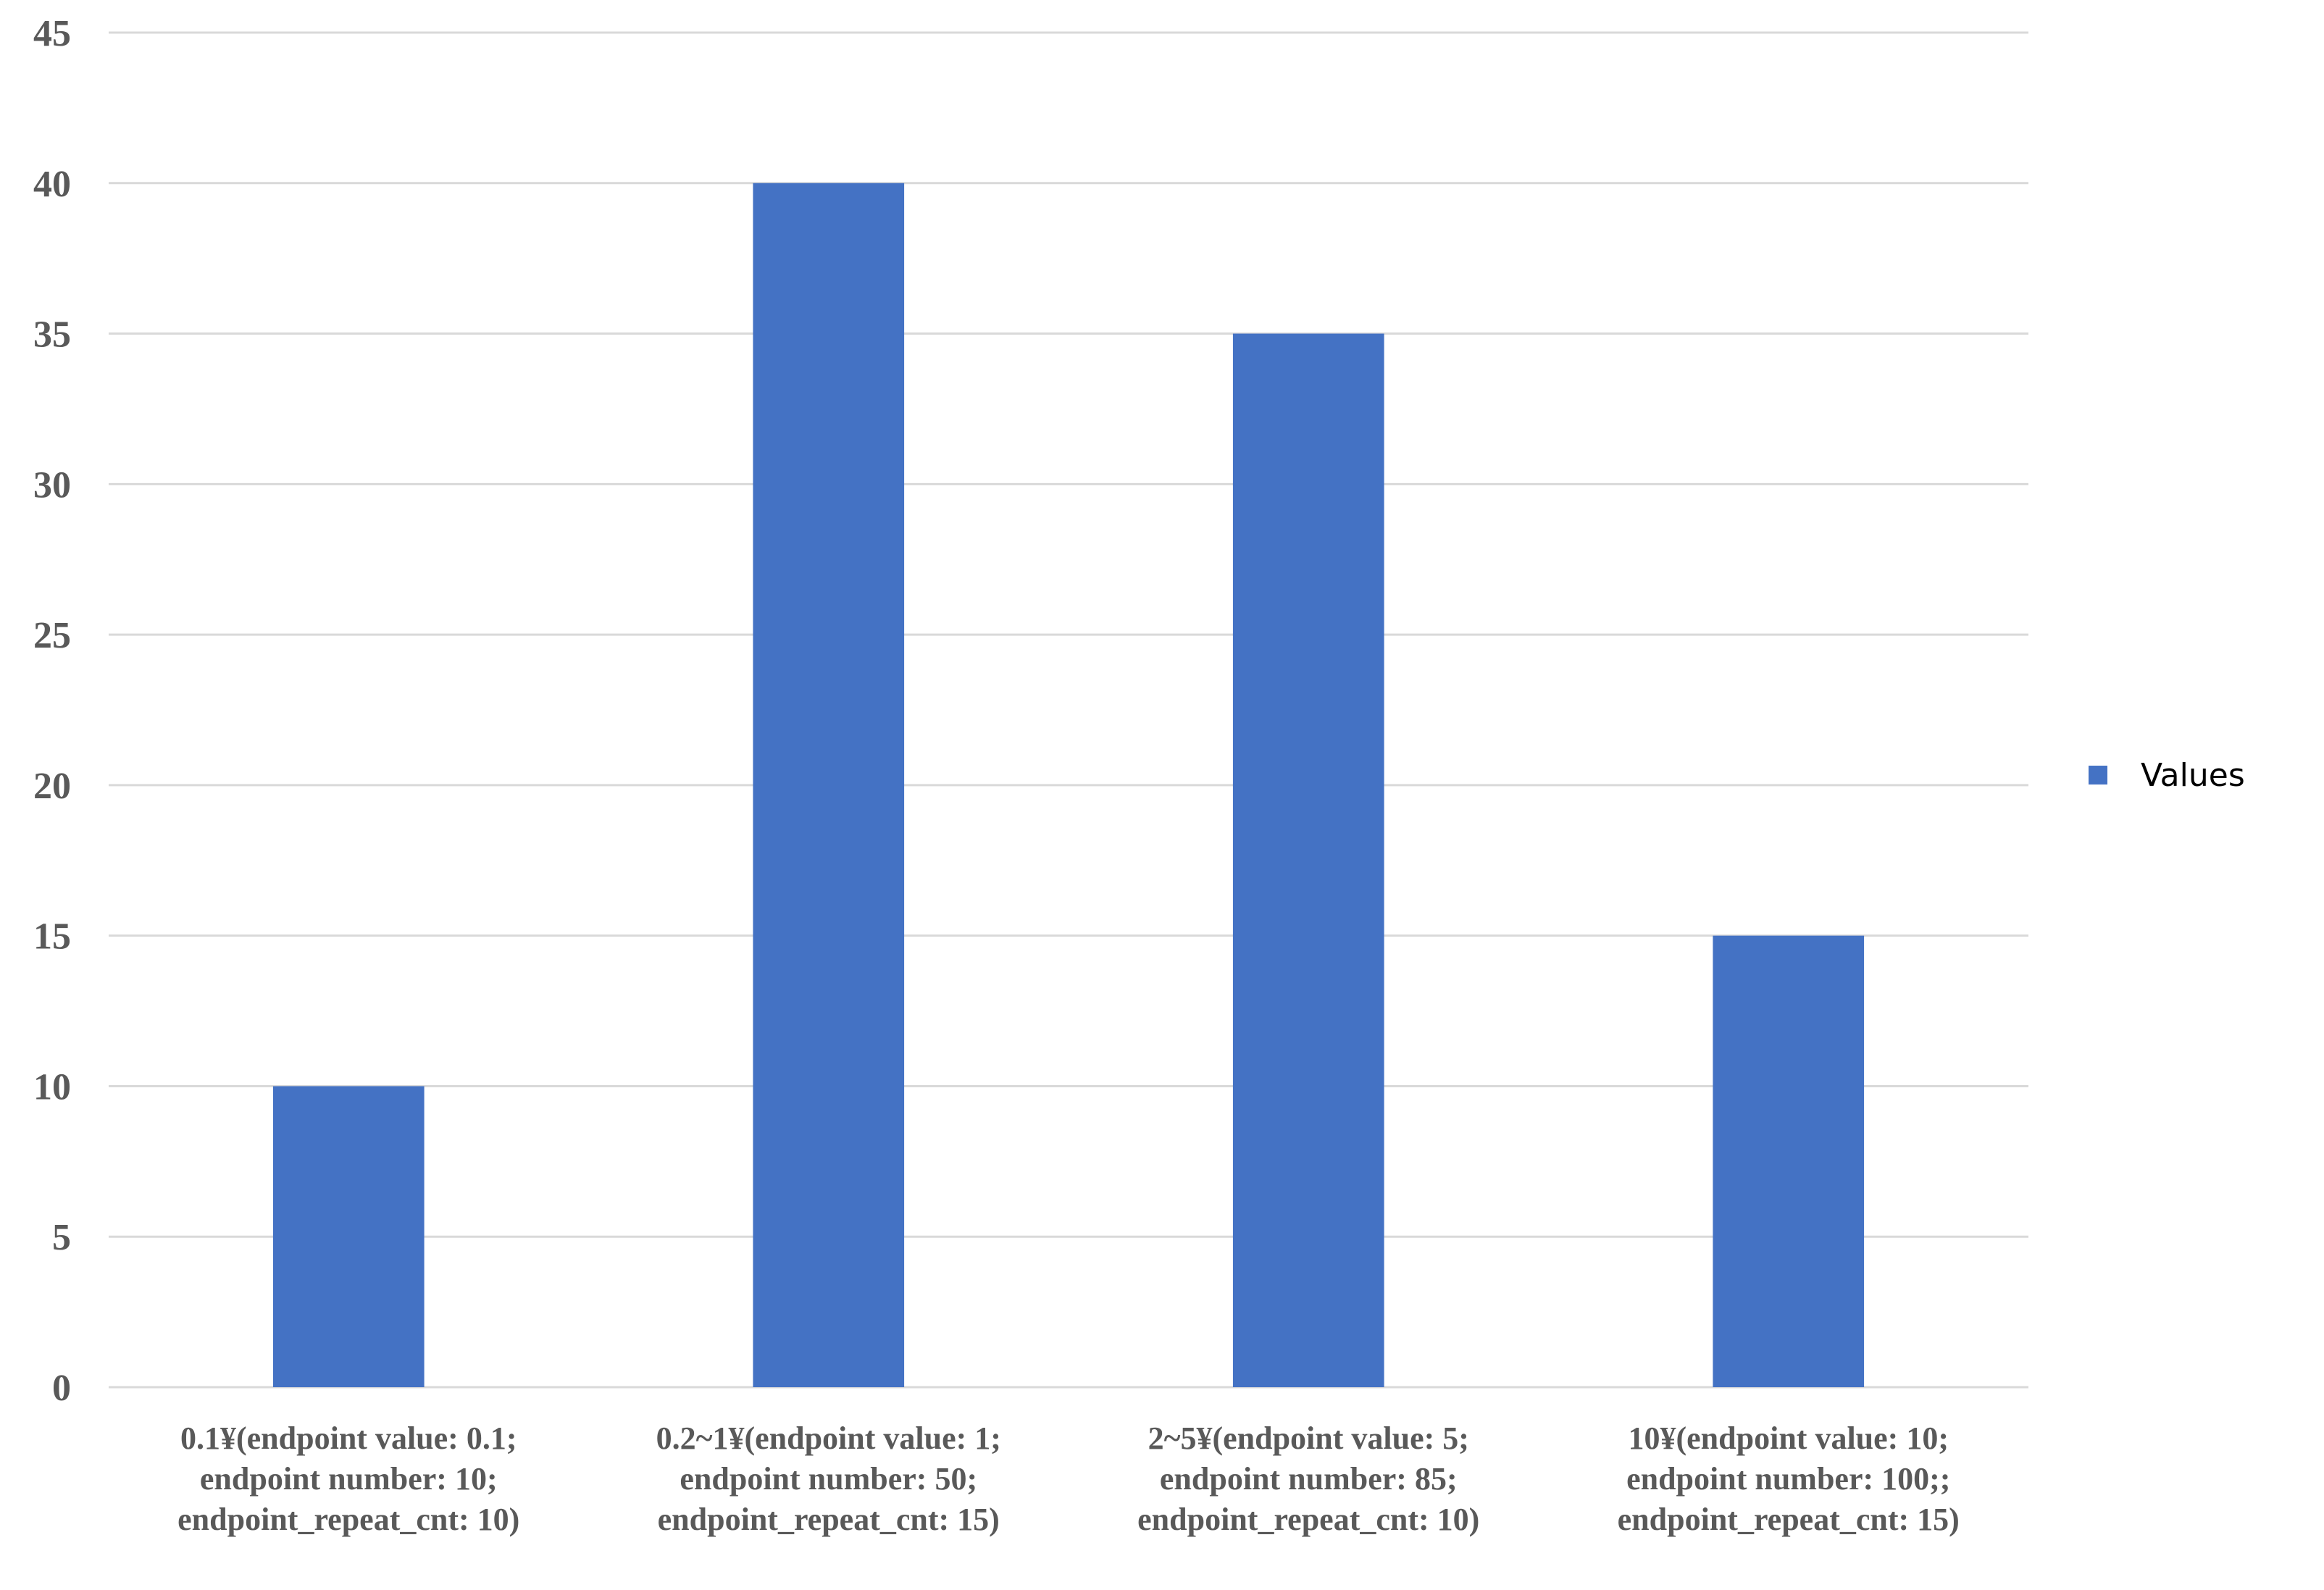 The height and width of the screenshot is (1590, 2324). Describe the element at coordinates (52, 34) in the screenshot. I see `y-tick-label: 45` at that location.